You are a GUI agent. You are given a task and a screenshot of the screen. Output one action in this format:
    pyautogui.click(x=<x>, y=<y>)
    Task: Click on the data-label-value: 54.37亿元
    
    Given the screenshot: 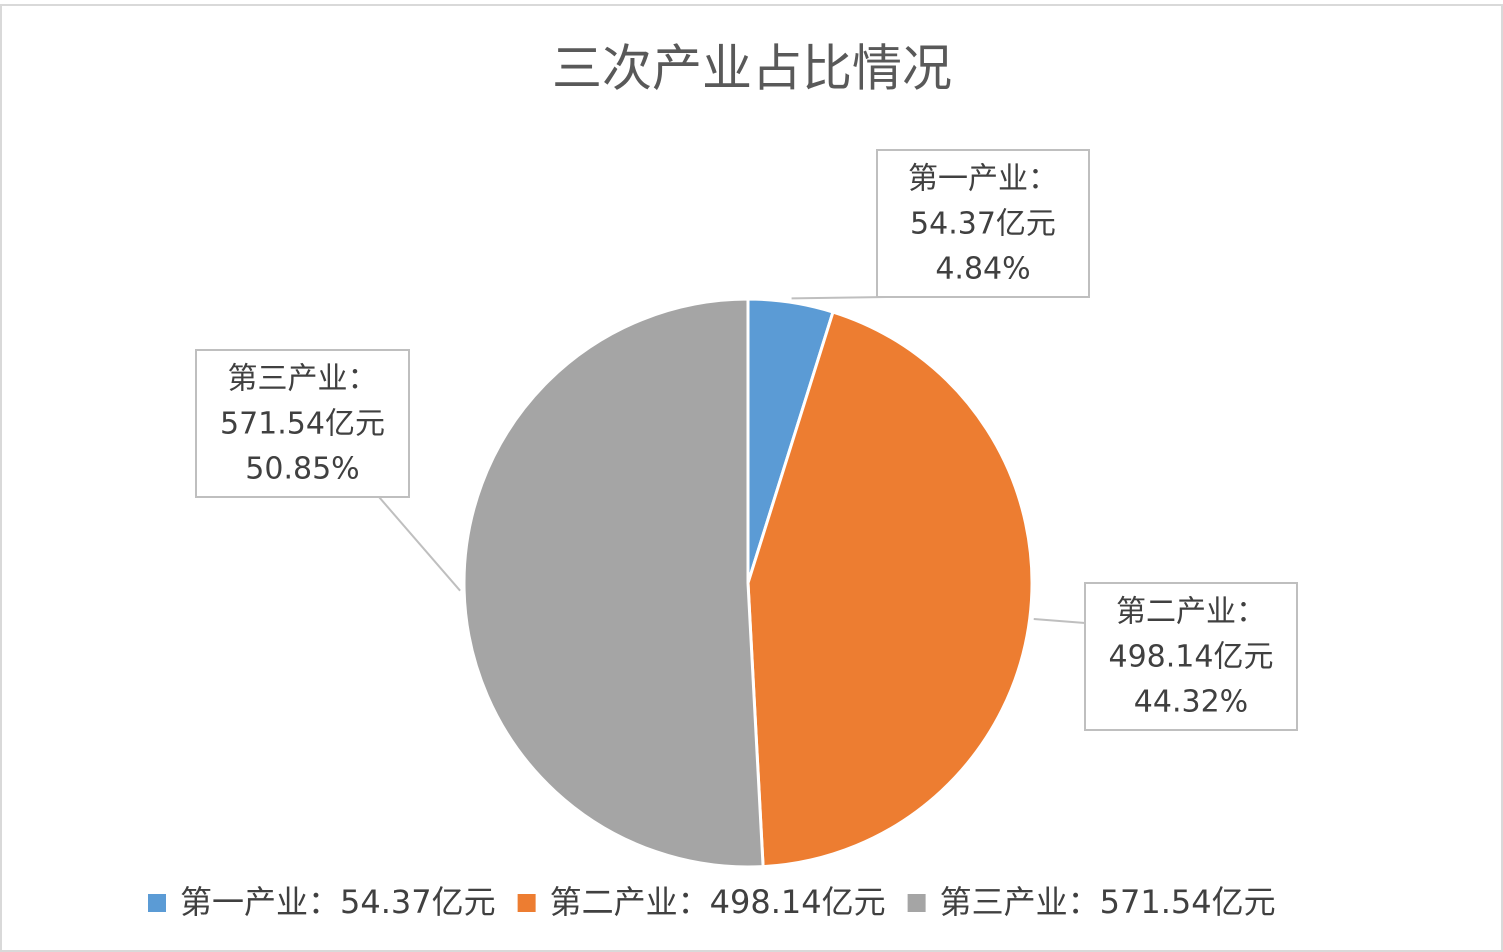 What is the action you would take?
    pyautogui.click(x=983, y=224)
    